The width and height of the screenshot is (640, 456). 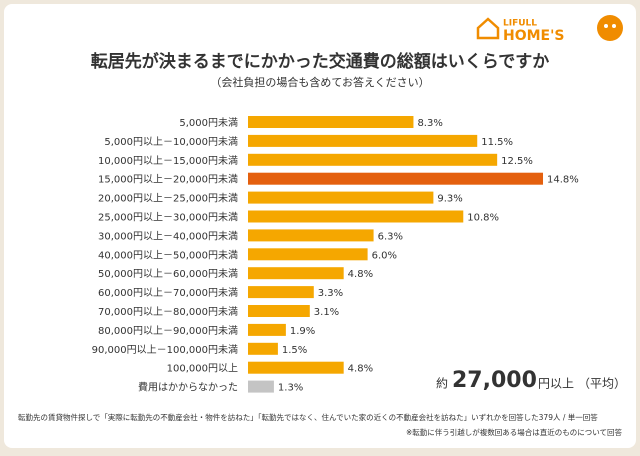 I want to click on y-tick-label: 5,000円以上－10,000円未満, so click(x=171, y=142).